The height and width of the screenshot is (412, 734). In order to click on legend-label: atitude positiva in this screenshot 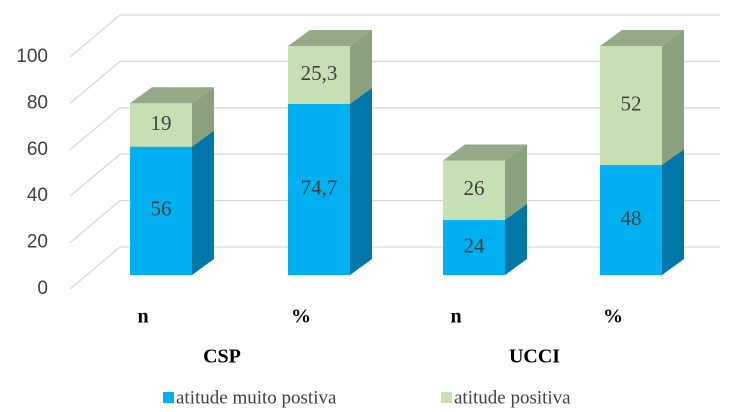, I will do `click(512, 397)`.